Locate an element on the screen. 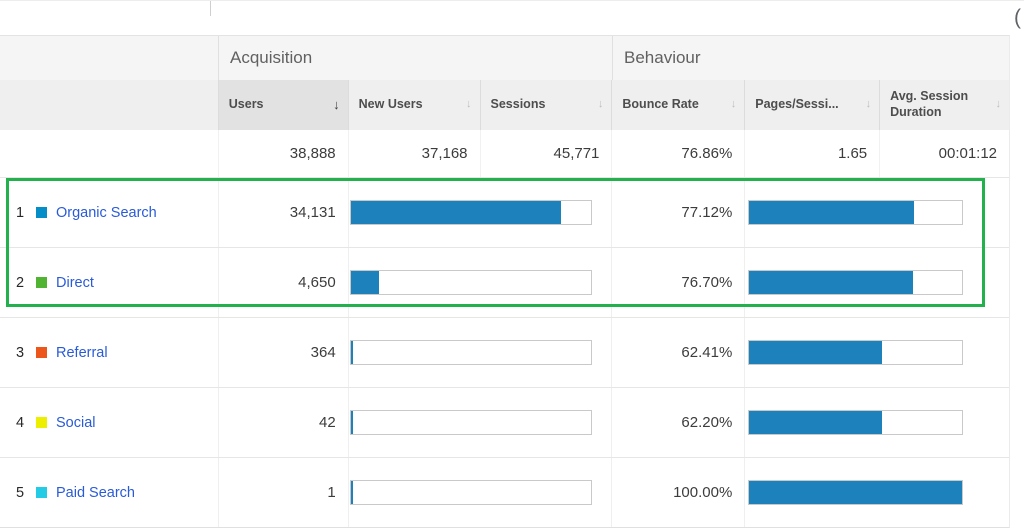 This screenshot has width=1024, height=530. channel-link: Social is located at coordinates (76, 422).